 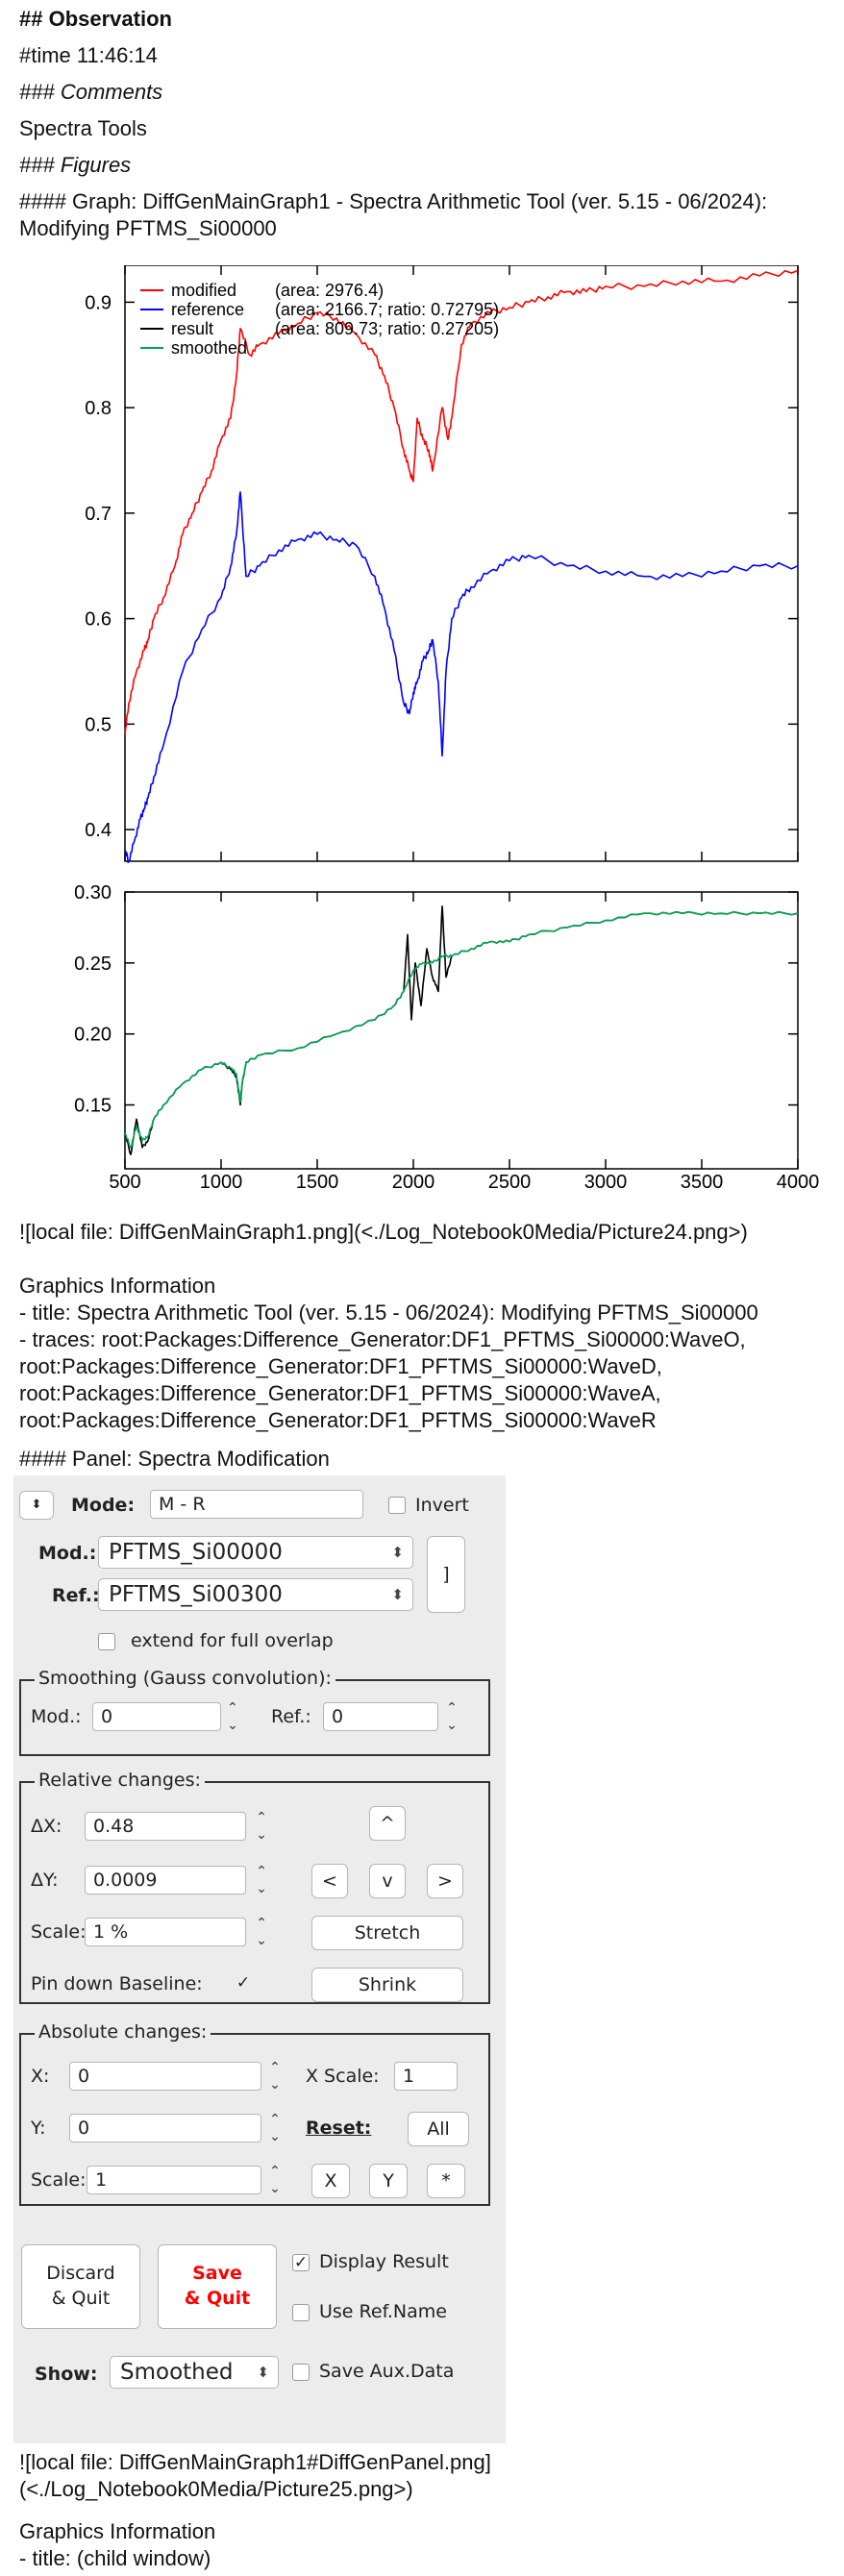 What do you see at coordinates (46, 1826) in the screenshot?
I see `dx-label: ΔX:` at bounding box center [46, 1826].